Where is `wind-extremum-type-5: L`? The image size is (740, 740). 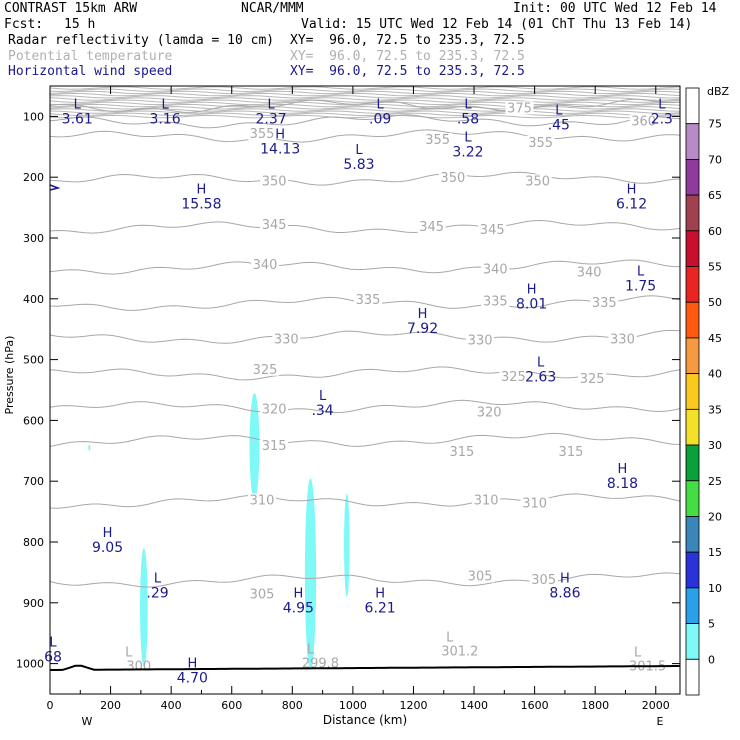
wind-extremum-type-5: L is located at coordinates (559, 110).